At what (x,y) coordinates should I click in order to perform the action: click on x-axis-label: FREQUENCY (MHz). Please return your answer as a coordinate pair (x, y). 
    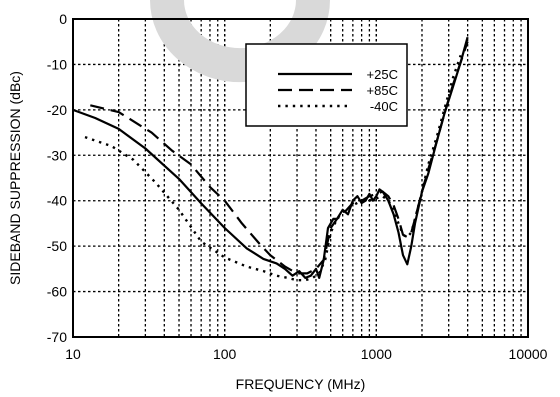
    Looking at the image, I should click on (301, 384).